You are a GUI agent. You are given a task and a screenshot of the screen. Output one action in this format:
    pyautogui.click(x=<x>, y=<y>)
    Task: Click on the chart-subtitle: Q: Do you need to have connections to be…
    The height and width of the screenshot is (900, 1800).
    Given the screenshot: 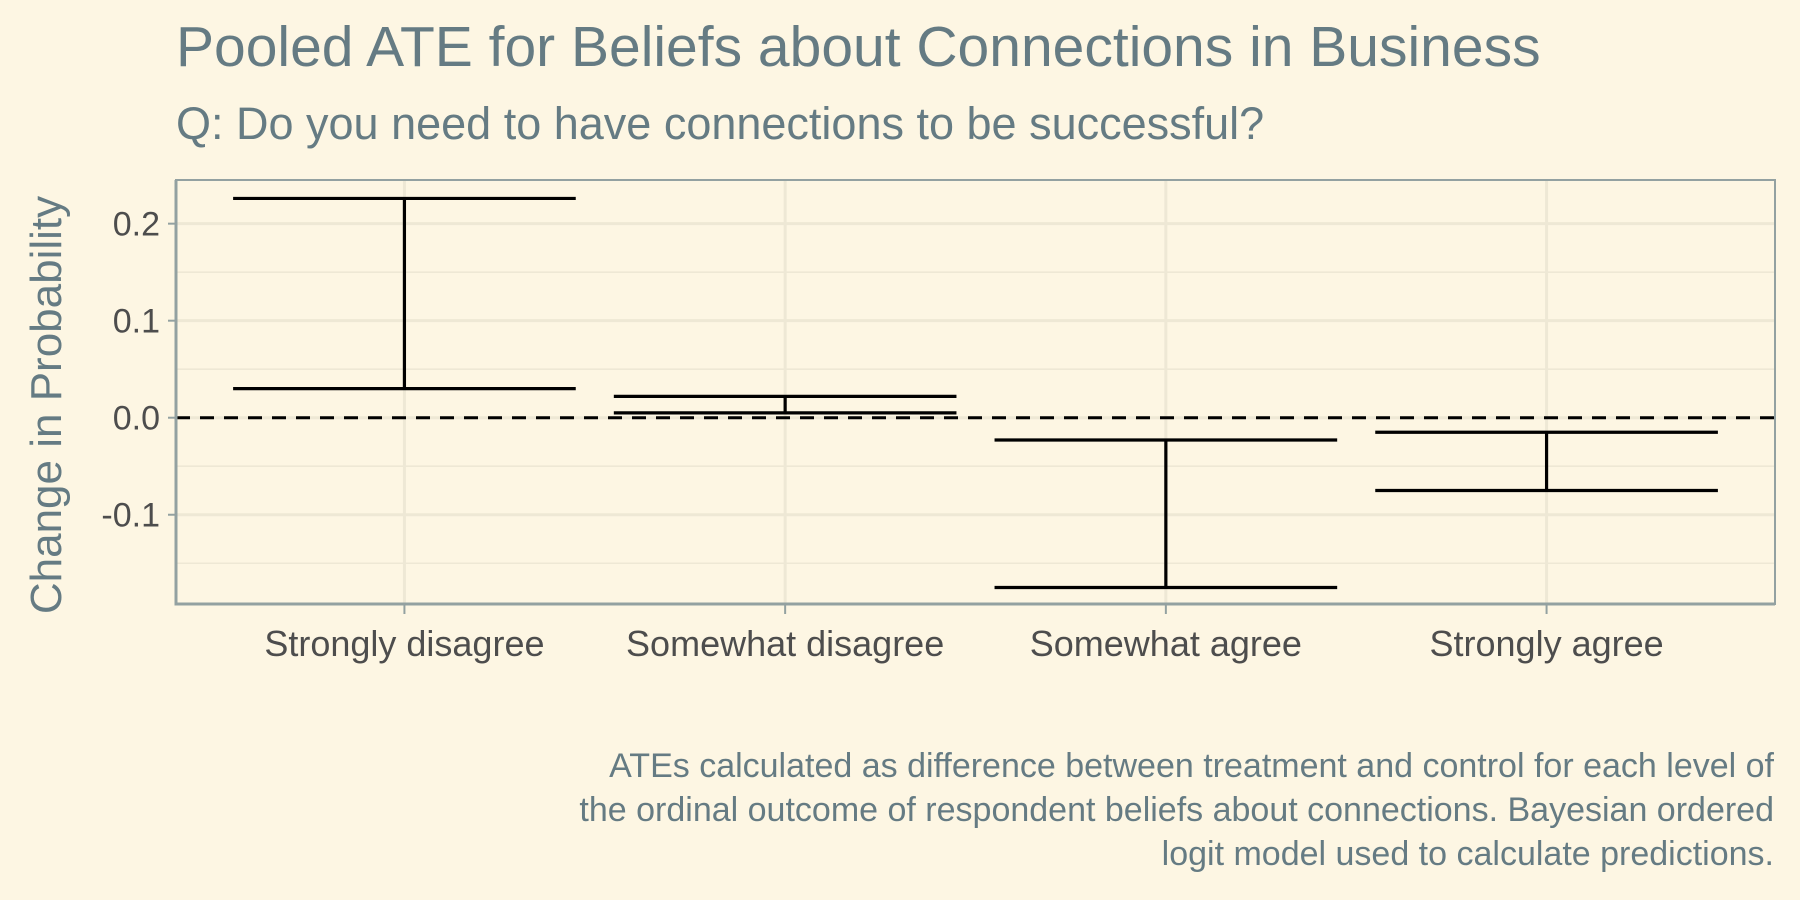 What is the action you would take?
    pyautogui.click(x=720, y=123)
    